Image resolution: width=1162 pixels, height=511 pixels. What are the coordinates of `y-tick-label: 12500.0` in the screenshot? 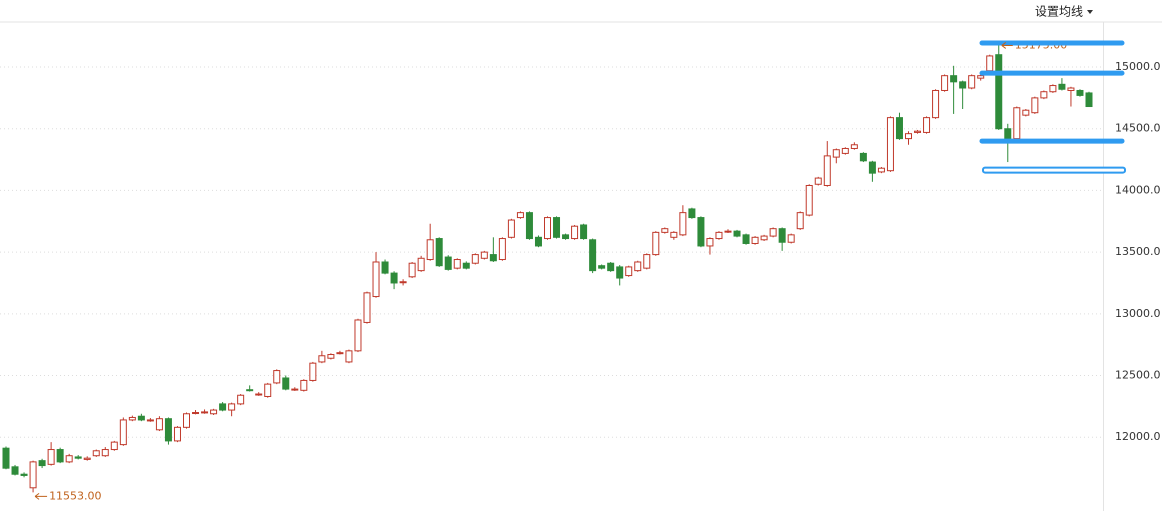 It's located at (1138, 375).